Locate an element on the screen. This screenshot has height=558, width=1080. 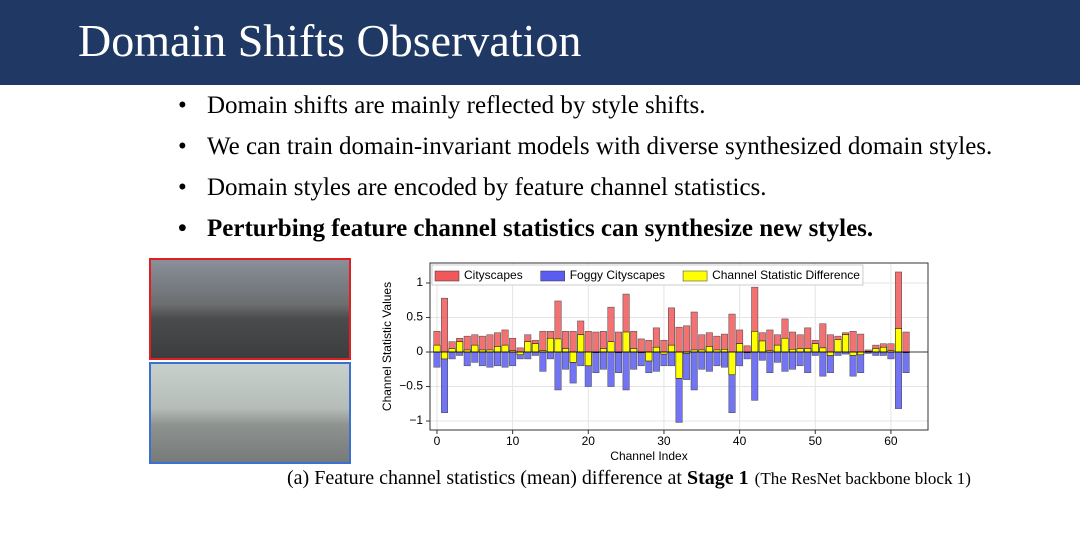
y-tick-label: 0.5 is located at coordinates (414, 317).